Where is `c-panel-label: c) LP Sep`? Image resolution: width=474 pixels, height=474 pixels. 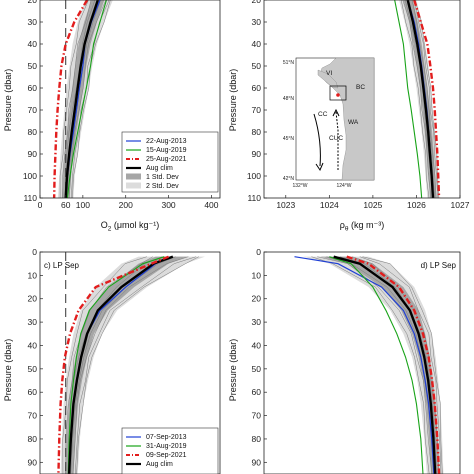 c-panel-label: c) LP Sep is located at coordinates (62, 265).